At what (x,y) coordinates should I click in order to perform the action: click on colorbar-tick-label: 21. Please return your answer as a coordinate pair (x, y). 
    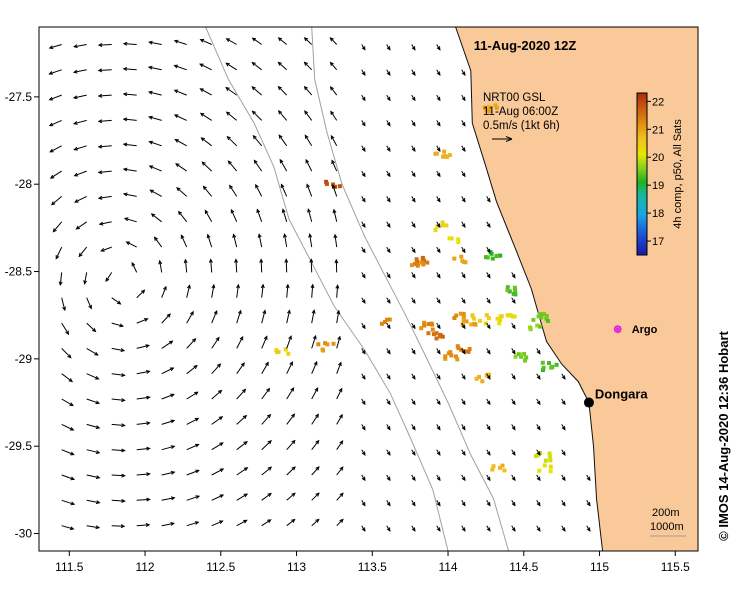
    Looking at the image, I should click on (658, 130).